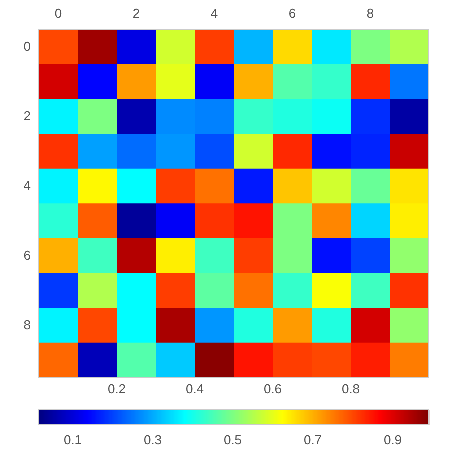 The image size is (457, 463). What do you see at coordinates (370, 13) in the screenshot?
I see `x-tick-label: 8` at bounding box center [370, 13].